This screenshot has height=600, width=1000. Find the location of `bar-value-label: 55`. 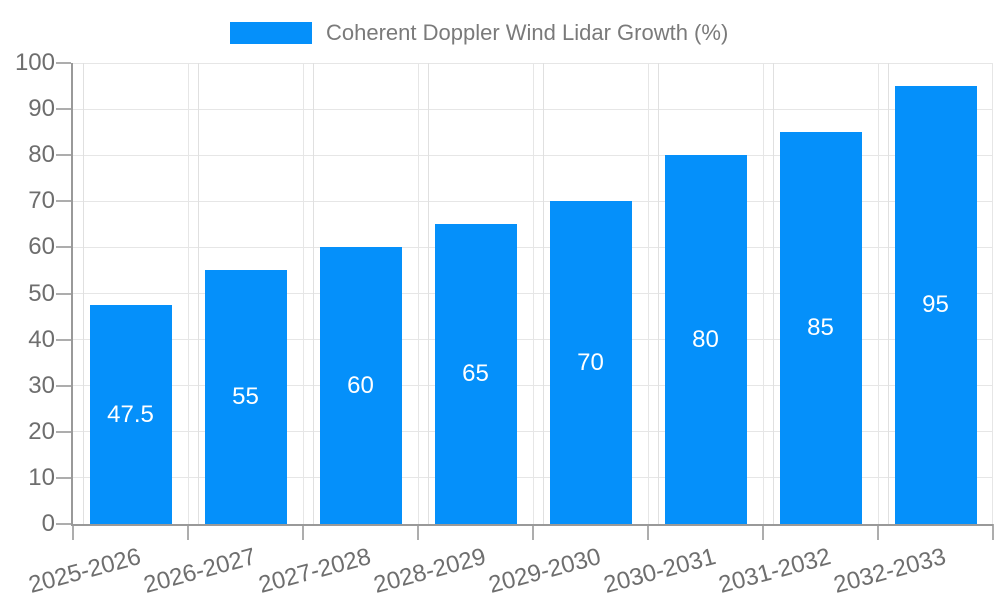

bar-value-label: 55 is located at coordinates (245, 397).